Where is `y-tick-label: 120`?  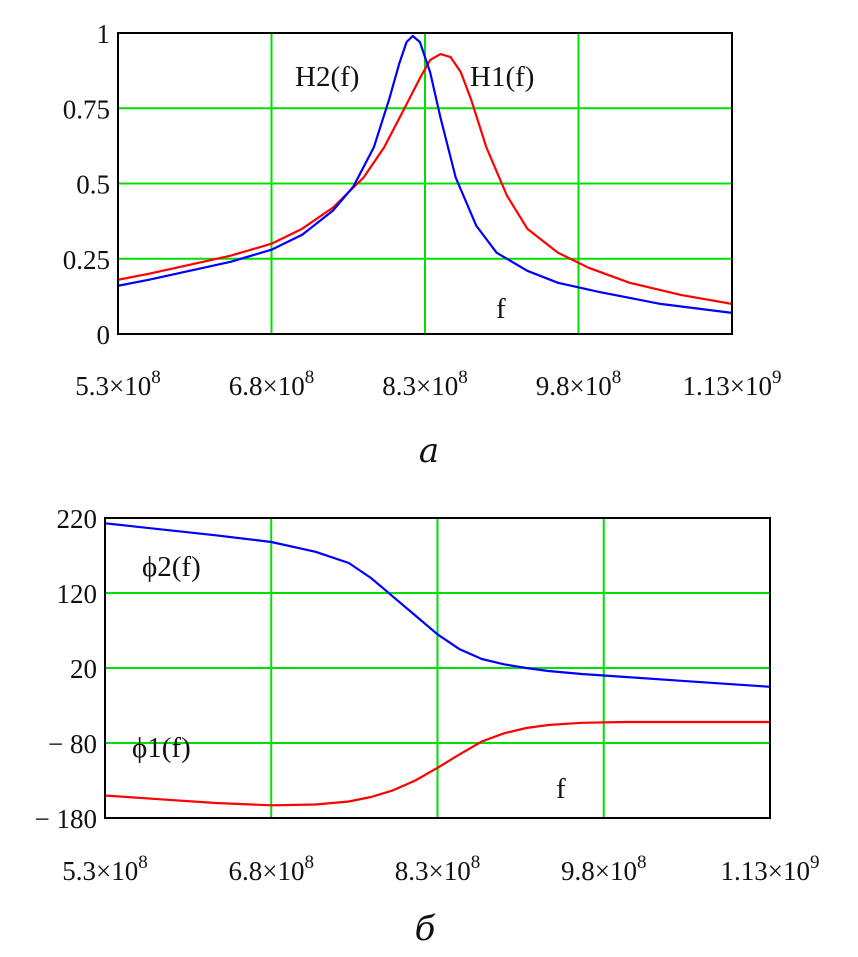
y-tick-label: 120 is located at coordinates (77, 594).